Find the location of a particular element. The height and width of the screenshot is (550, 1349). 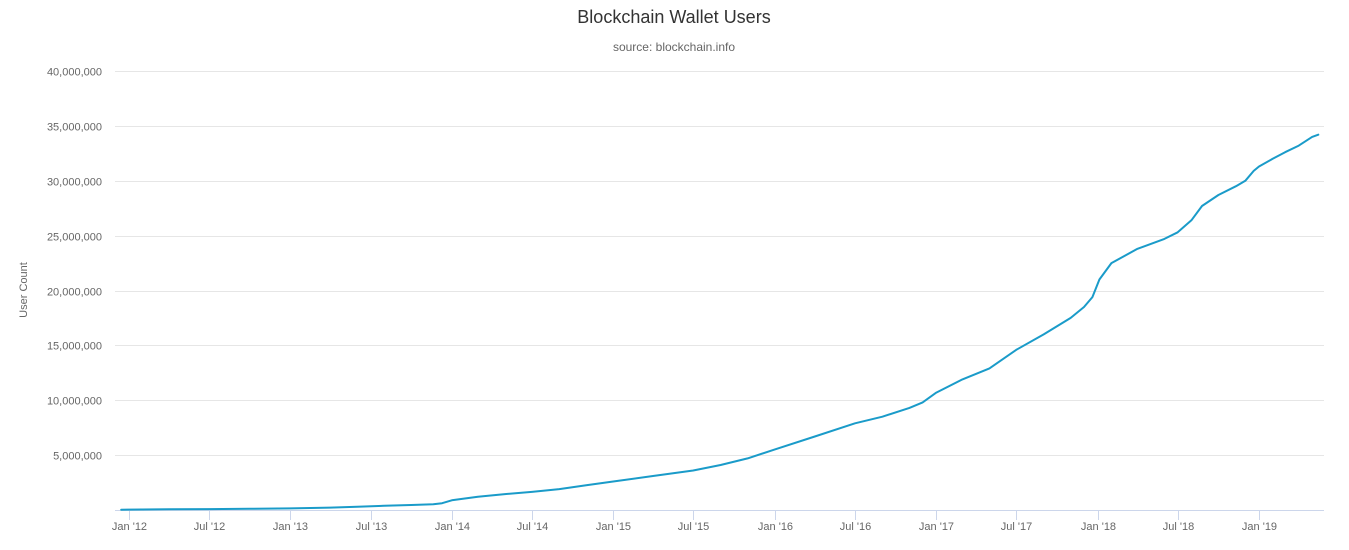

chart-subtitle: source: blockchain.info is located at coordinates (674, 47).